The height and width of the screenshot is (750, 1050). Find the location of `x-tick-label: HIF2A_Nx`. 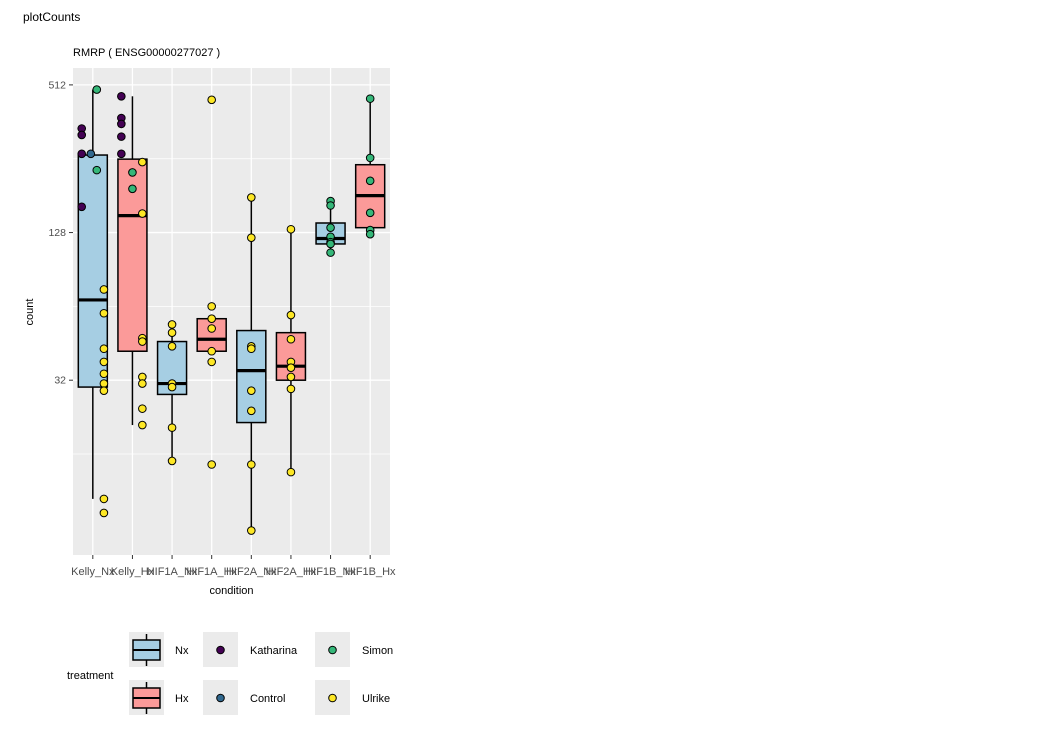

x-tick-label: HIF2A_Nx is located at coordinates (251, 572).